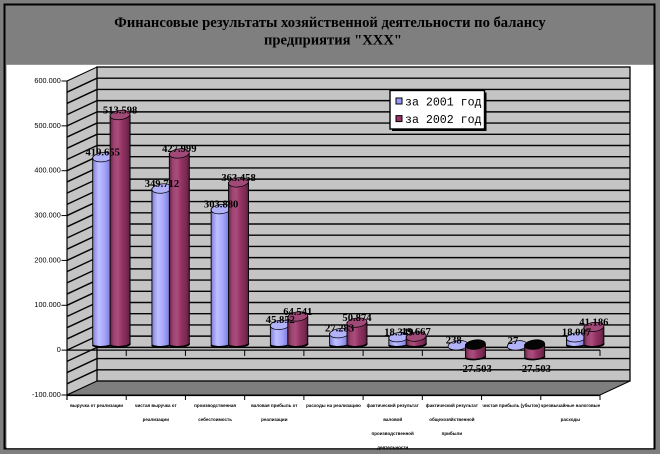 The height and width of the screenshot is (459, 660). Describe the element at coordinates (417, 332) in the screenshot. I see `svg-text: 19.667` at that location.